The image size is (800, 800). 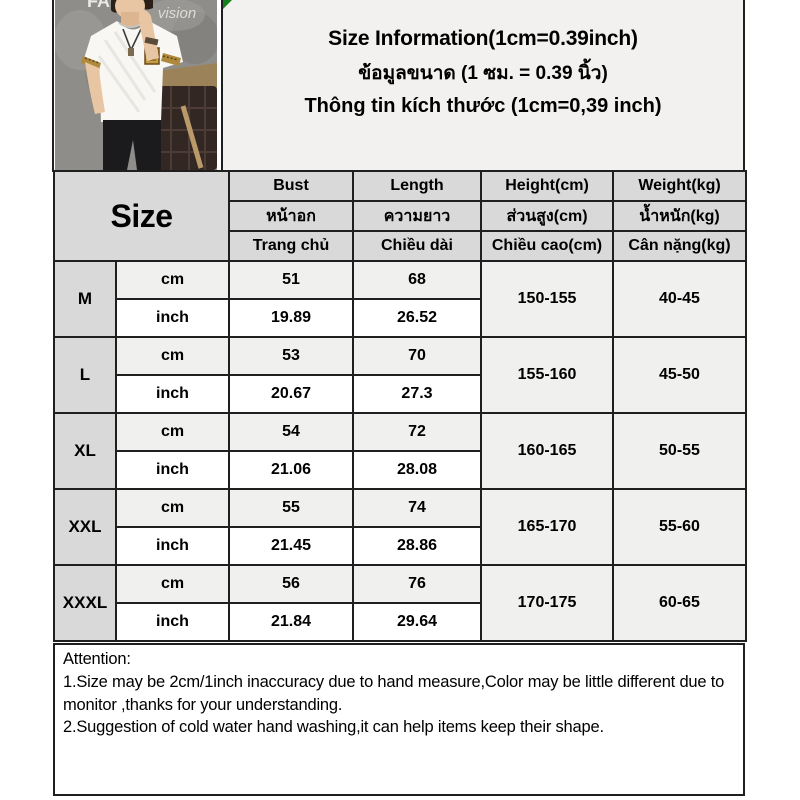 I want to click on length-cm: 72, so click(x=417, y=432).